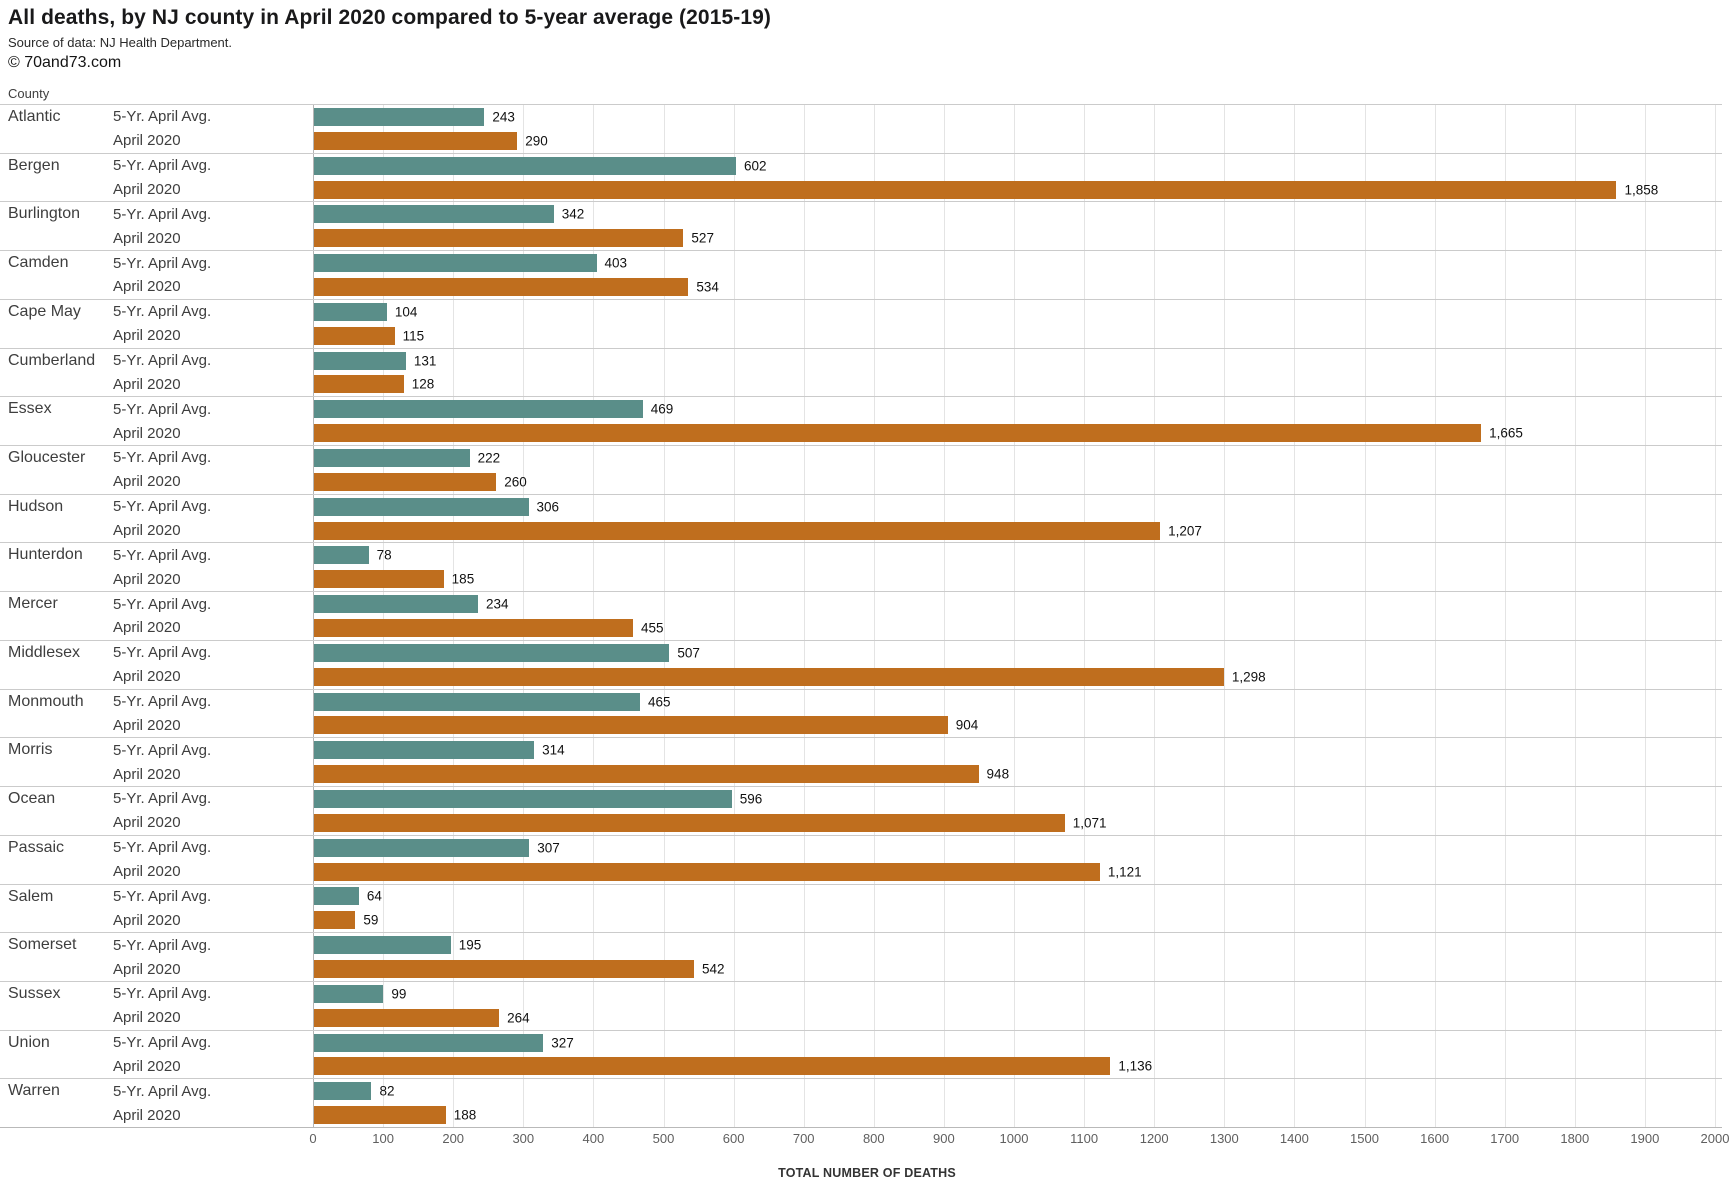  Describe the element at coordinates (861, 713) in the screenshot. I see `county-group-monmouth: Monmouth 5-Yr. April Avg. 465 April 2020 904` at that location.